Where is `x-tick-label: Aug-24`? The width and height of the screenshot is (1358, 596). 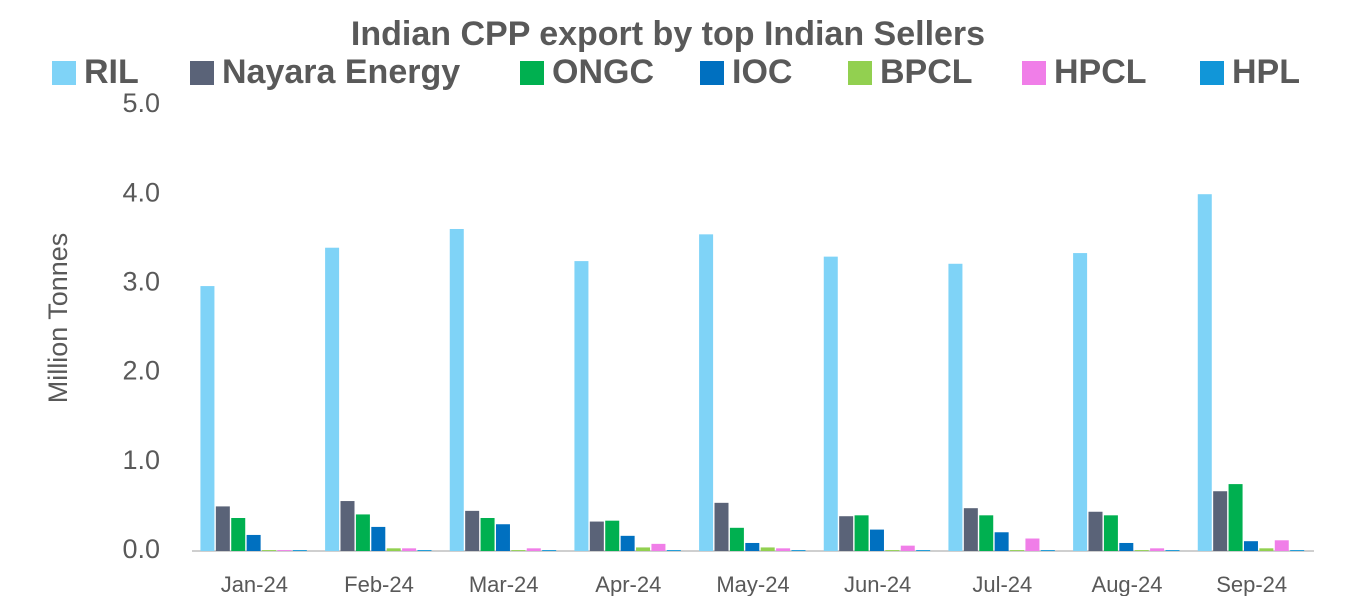 x-tick-label: Aug-24 is located at coordinates (1127, 584).